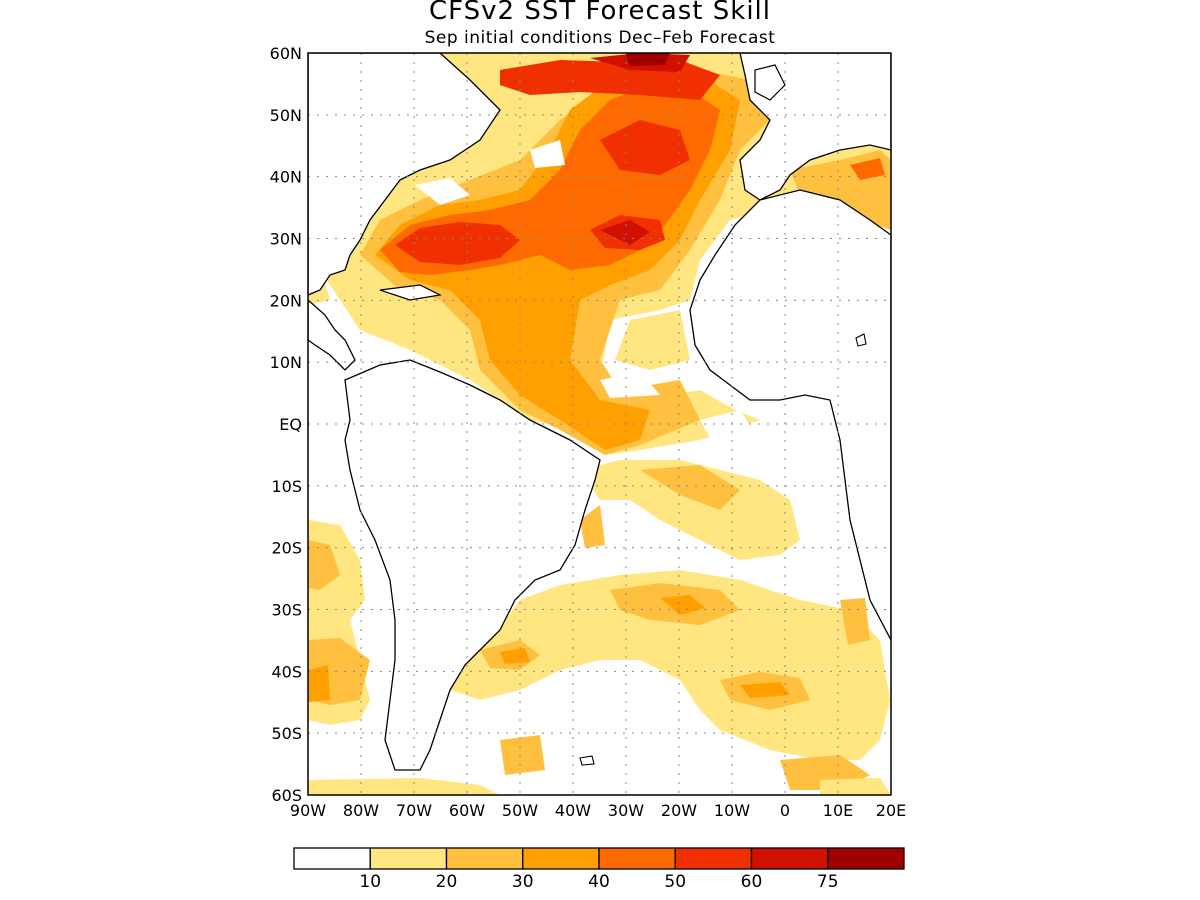 This screenshot has width=1200, height=900. I want to click on latitude-tick-label: 10N, so click(286, 362).